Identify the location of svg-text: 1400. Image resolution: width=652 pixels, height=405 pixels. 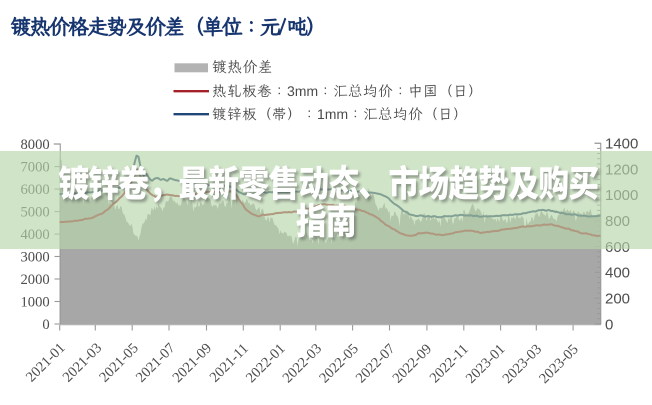
(621, 144).